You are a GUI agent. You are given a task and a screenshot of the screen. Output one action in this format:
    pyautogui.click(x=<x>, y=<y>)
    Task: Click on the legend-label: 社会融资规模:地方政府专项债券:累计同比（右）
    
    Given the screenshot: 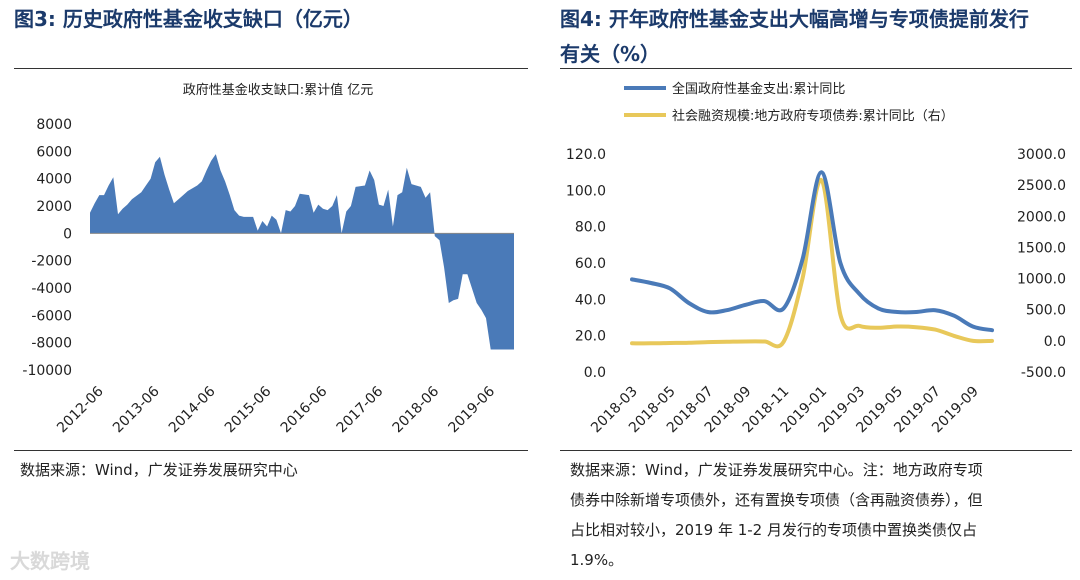 What is the action you would take?
    pyautogui.click(x=813, y=116)
    